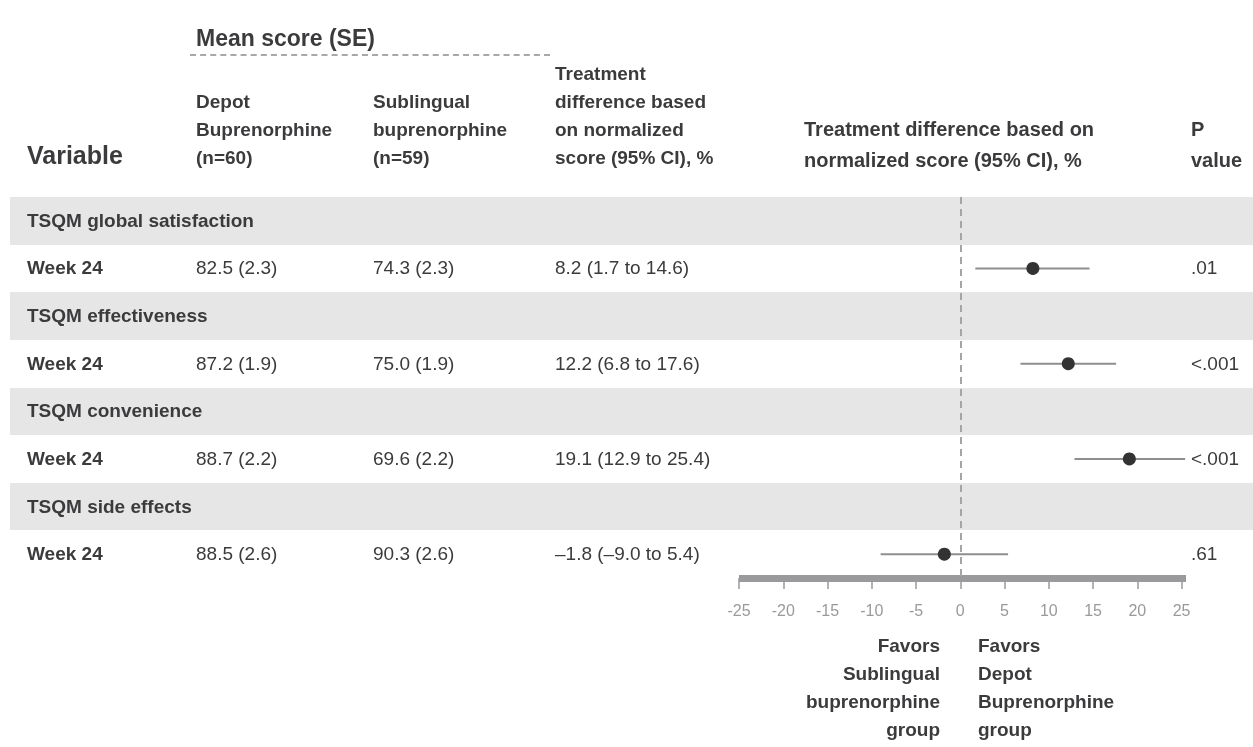 The height and width of the screenshot is (747, 1253). I want to click on text: –1.8 (–9.0 to 5.4), so click(627, 554).